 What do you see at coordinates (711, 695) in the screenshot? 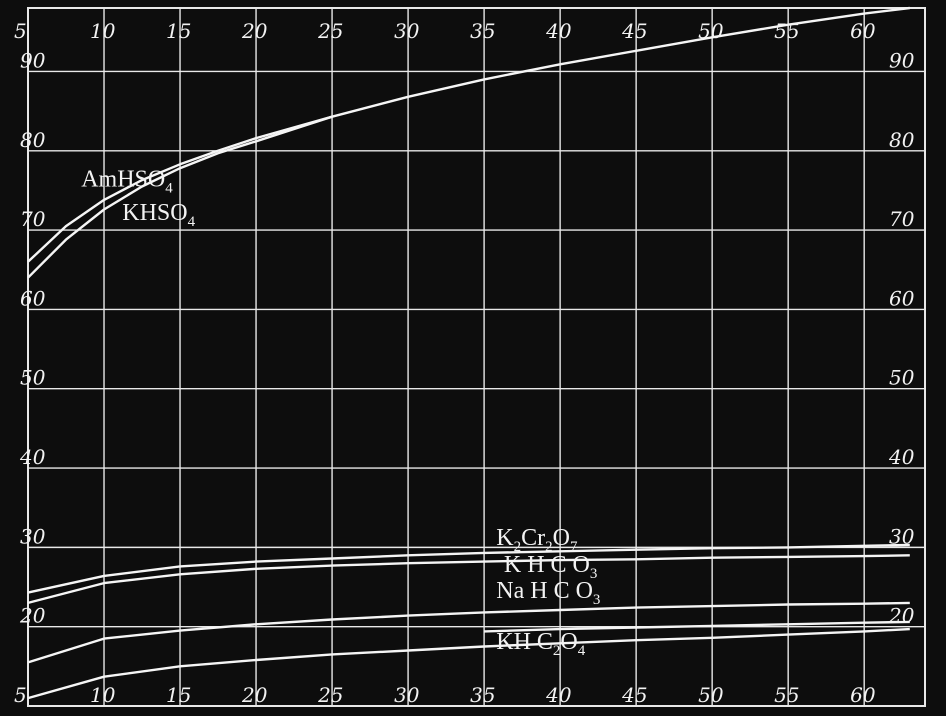
I see `x-tick-label-bottom-50: 50` at bounding box center [711, 695].